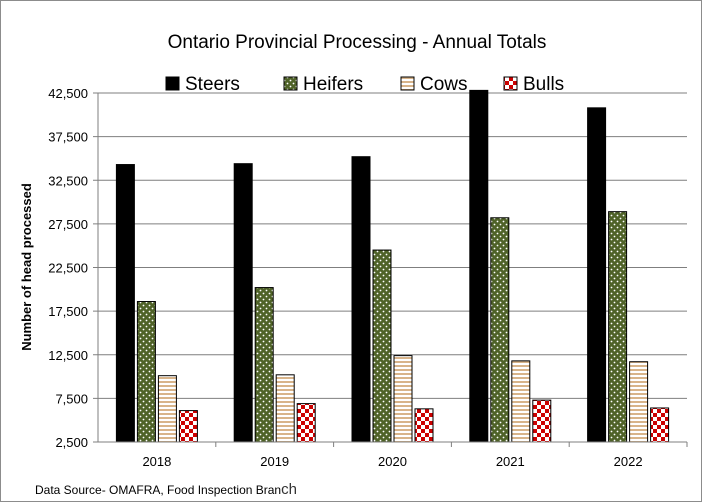 This screenshot has height=502, width=702. I want to click on y-tick-label: 42,500, so click(68, 93).